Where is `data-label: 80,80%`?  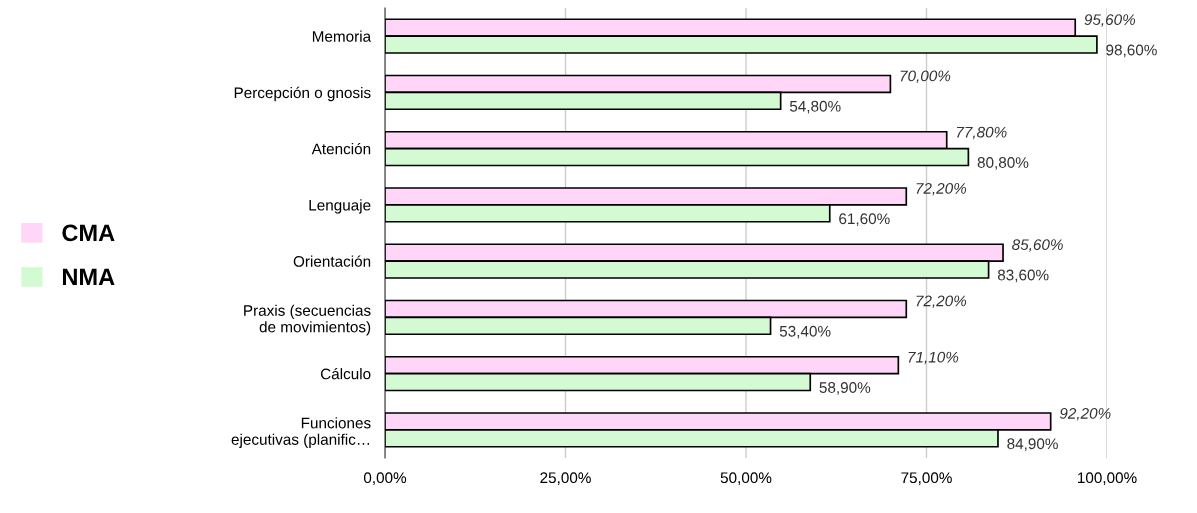 data-label: 80,80% is located at coordinates (1003, 163).